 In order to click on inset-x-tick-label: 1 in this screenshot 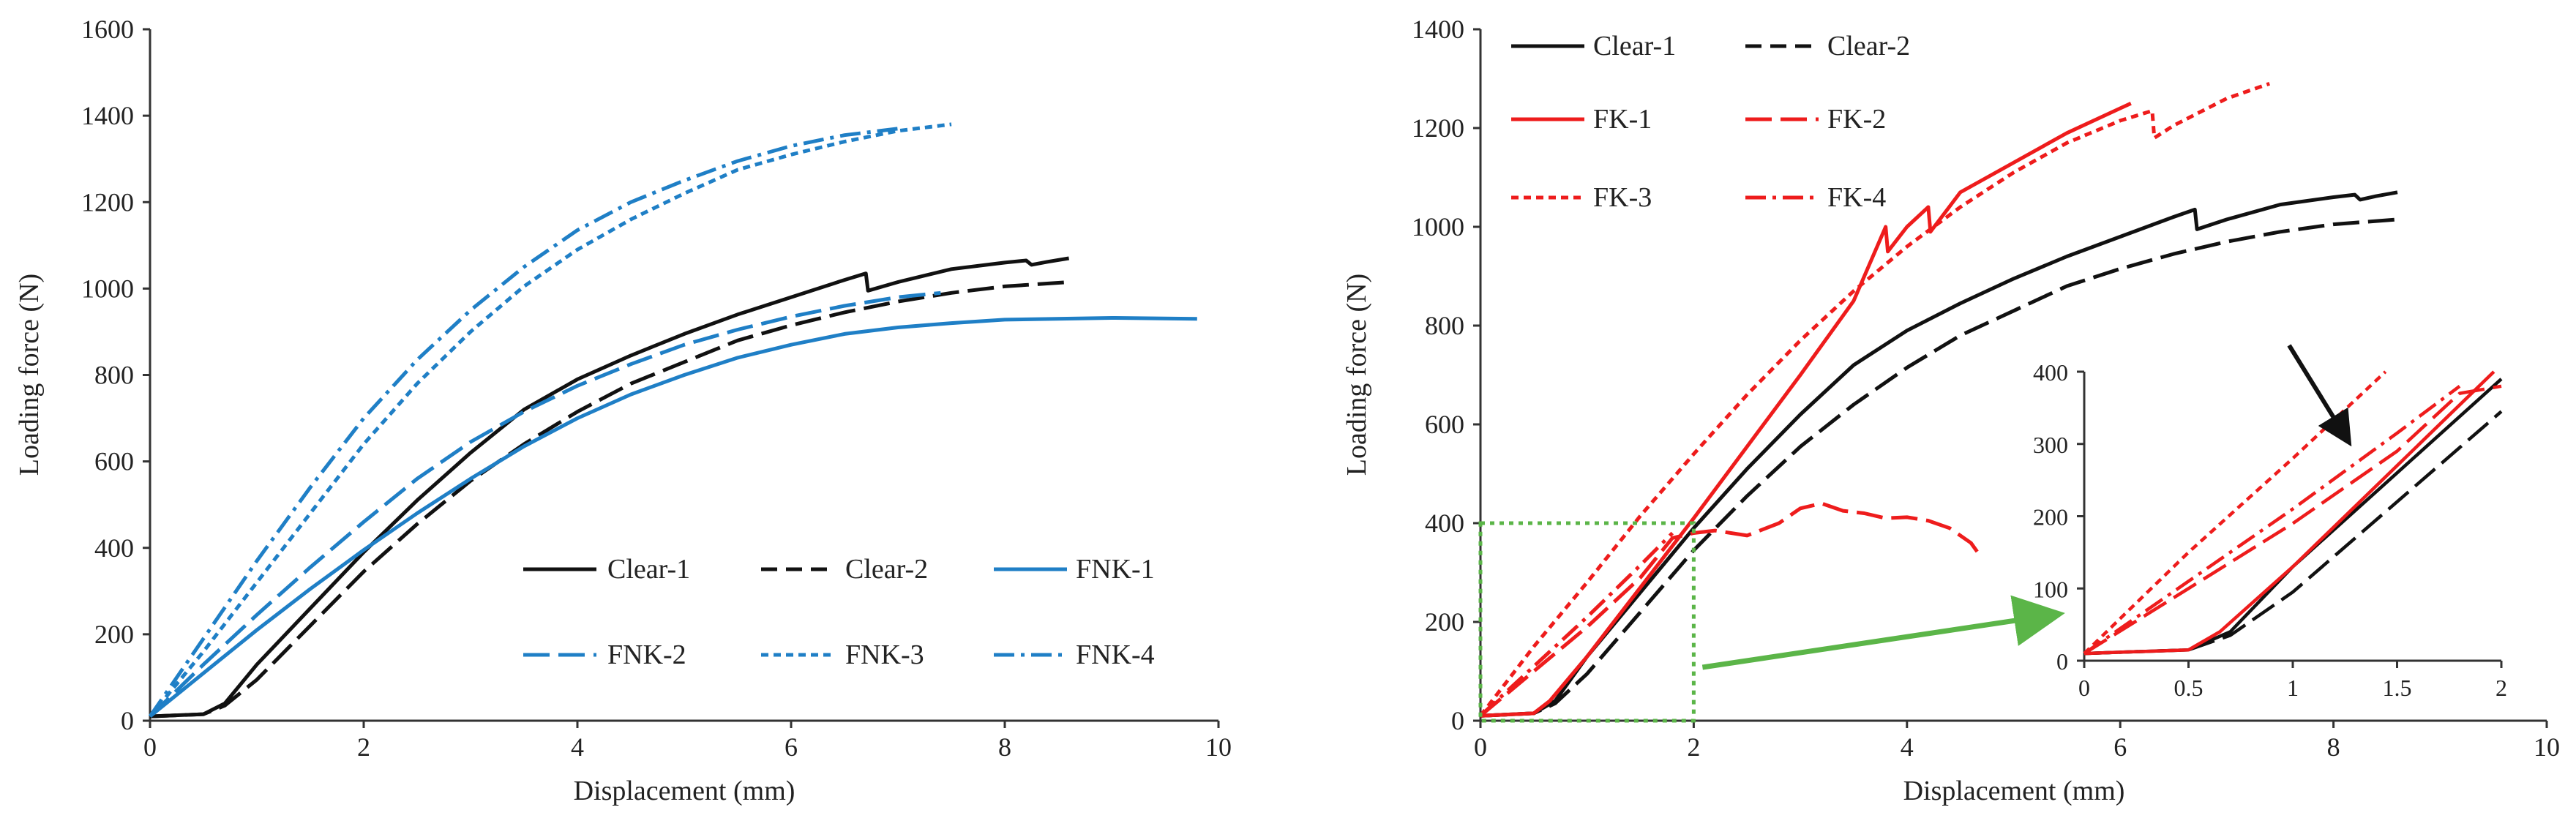, I will do `click(2293, 688)`.